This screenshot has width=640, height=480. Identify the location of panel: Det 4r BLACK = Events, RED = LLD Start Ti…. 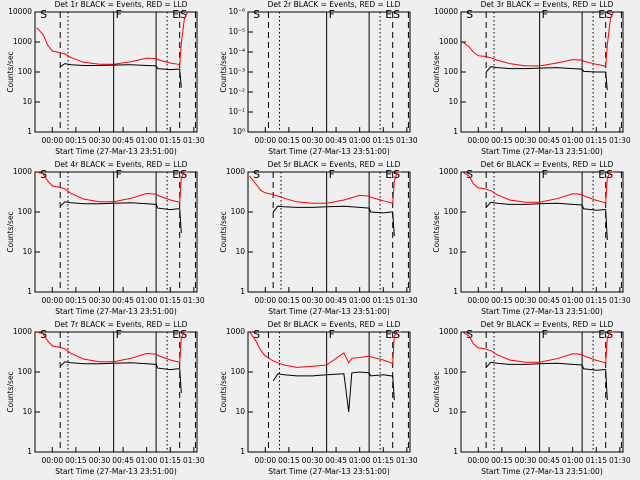
(105, 238).